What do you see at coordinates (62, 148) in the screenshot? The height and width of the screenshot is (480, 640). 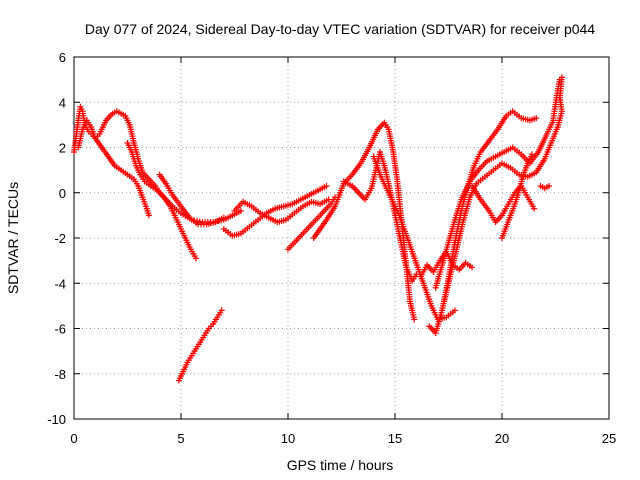 I see `y-tick-label: 2` at bounding box center [62, 148].